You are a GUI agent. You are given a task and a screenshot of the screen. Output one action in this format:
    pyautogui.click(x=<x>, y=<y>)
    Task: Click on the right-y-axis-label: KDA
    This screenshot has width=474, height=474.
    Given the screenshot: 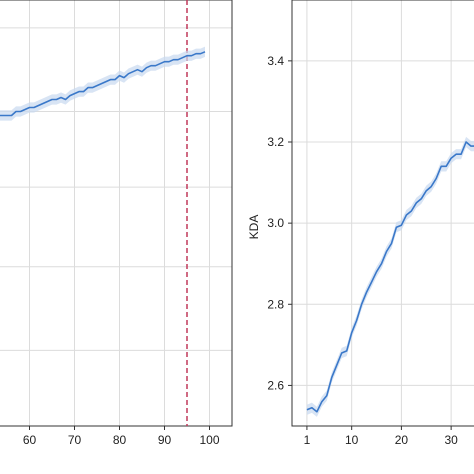 What is the action you would take?
    pyautogui.click(x=254, y=227)
    